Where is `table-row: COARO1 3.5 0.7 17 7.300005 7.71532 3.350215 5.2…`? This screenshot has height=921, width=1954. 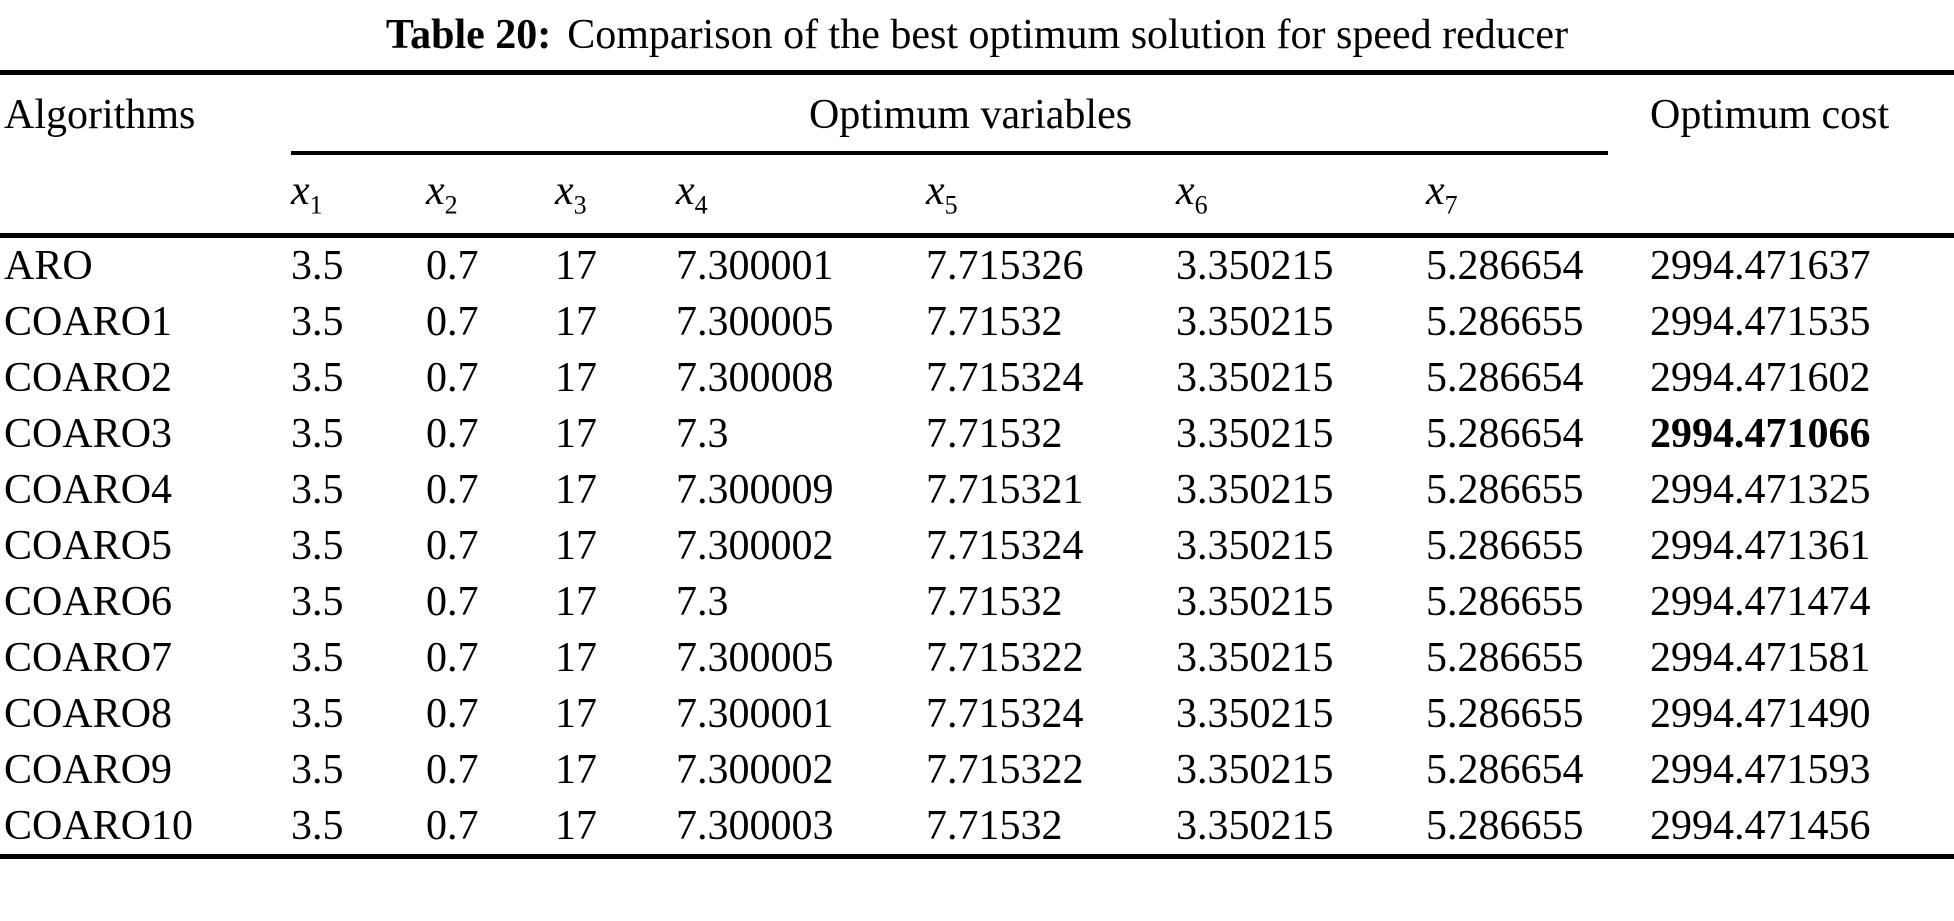
table-row: COARO1 3.5 0.7 17 7.300005 7.71532 3.350215 5.2… is located at coordinates (977, 322).